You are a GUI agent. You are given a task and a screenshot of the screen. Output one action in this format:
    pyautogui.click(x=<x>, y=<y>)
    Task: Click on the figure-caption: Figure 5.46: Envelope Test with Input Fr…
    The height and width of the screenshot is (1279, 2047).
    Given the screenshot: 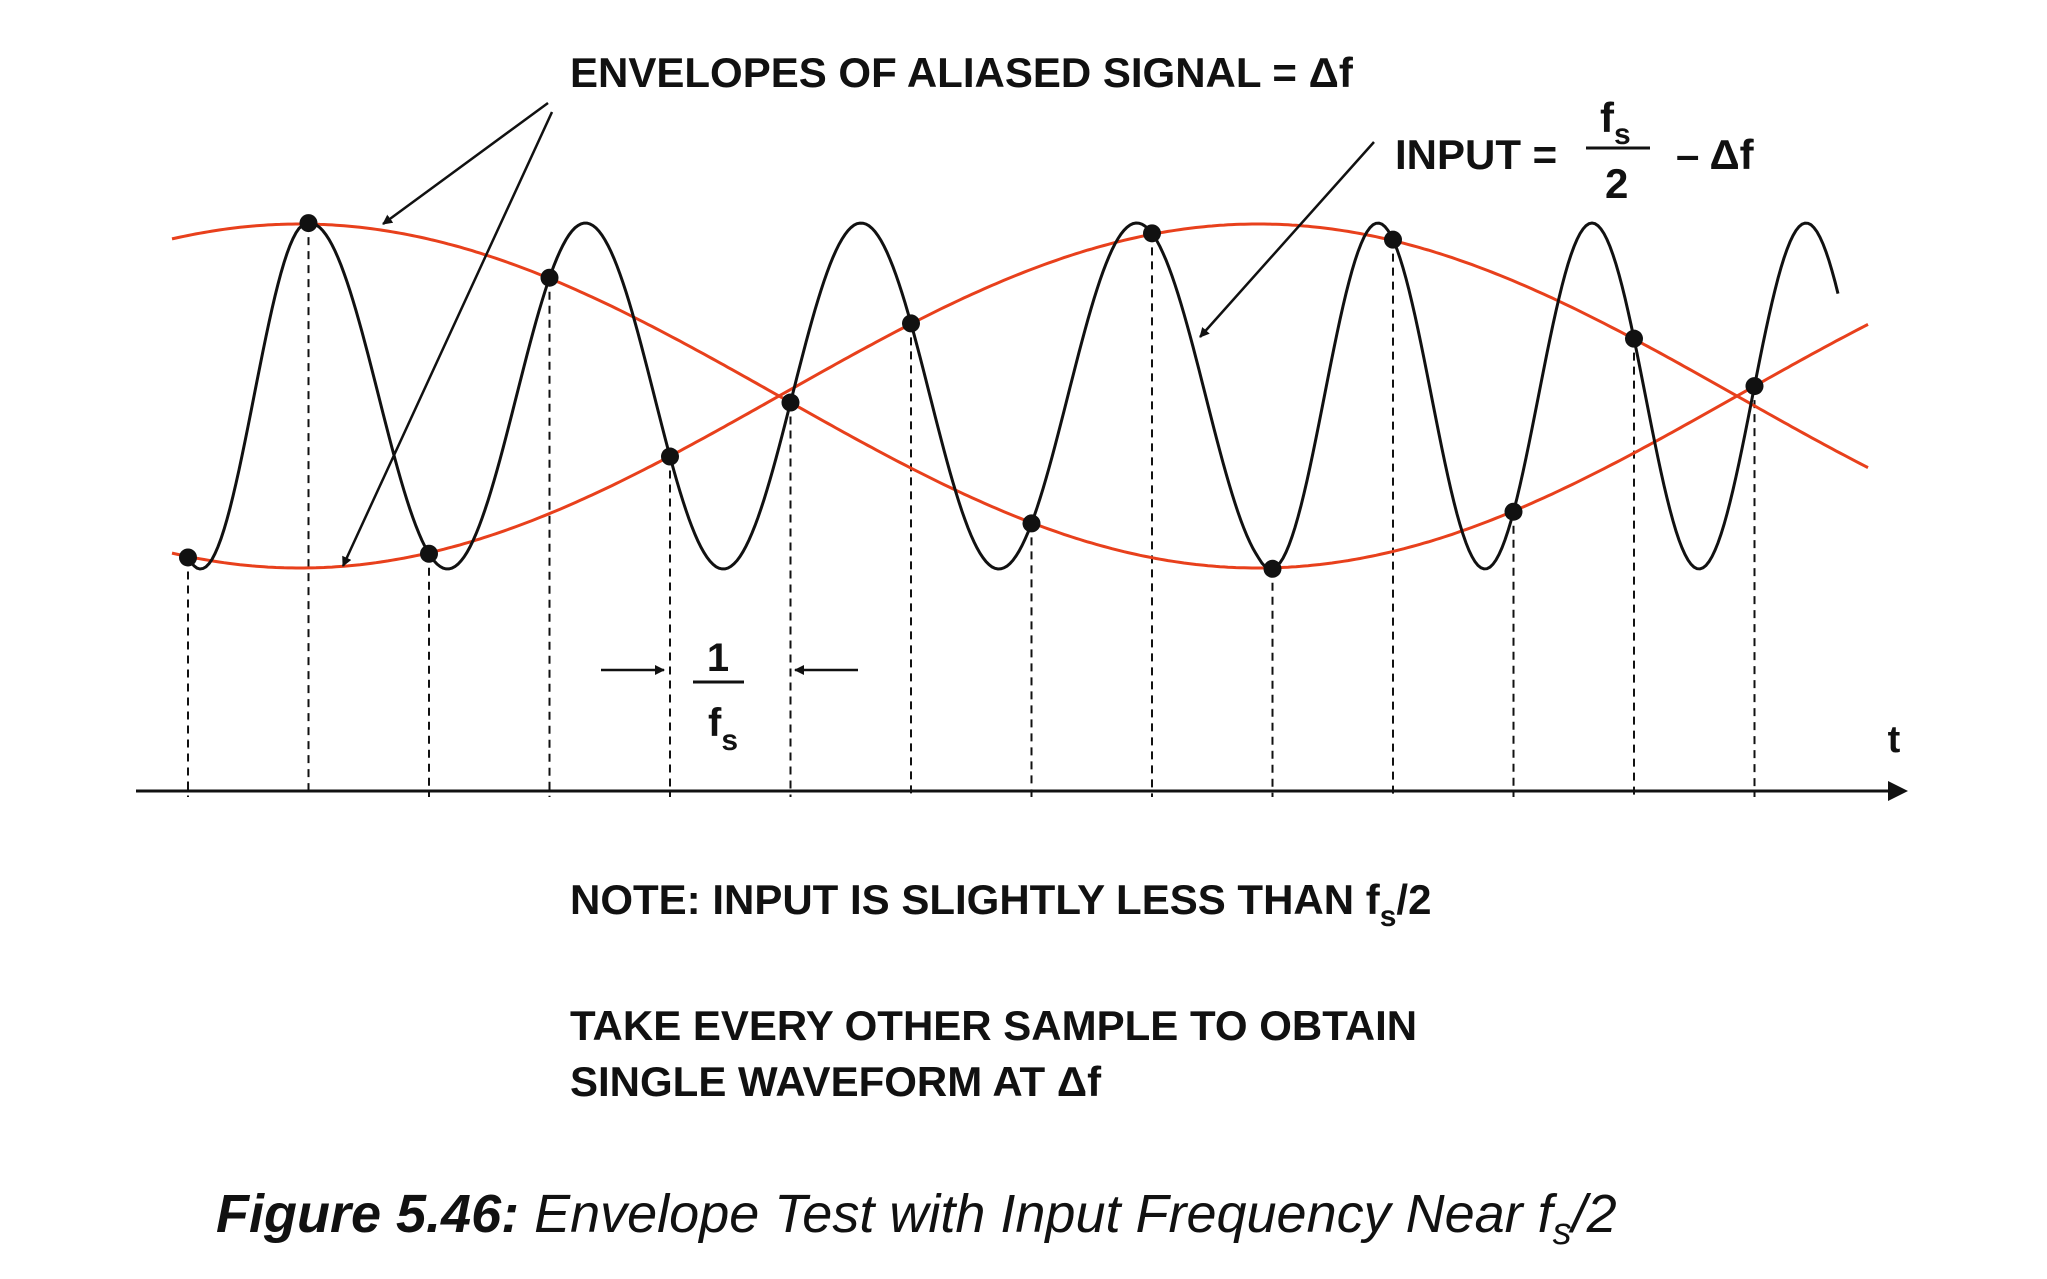 What is the action you would take?
    pyautogui.click(x=916, y=1218)
    